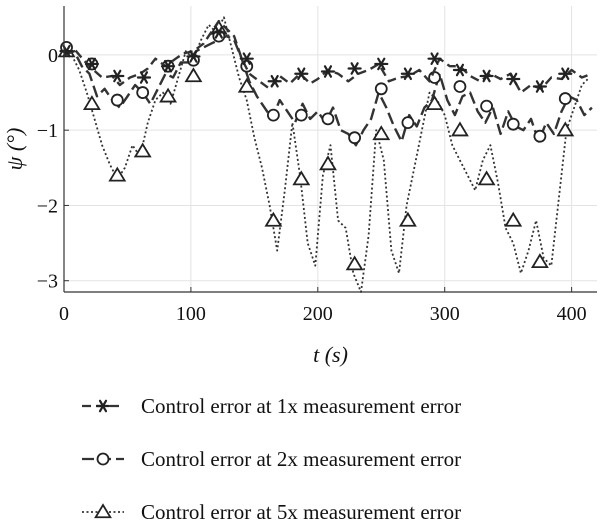  I want to click on x-tick-label: 200, so click(318, 314).